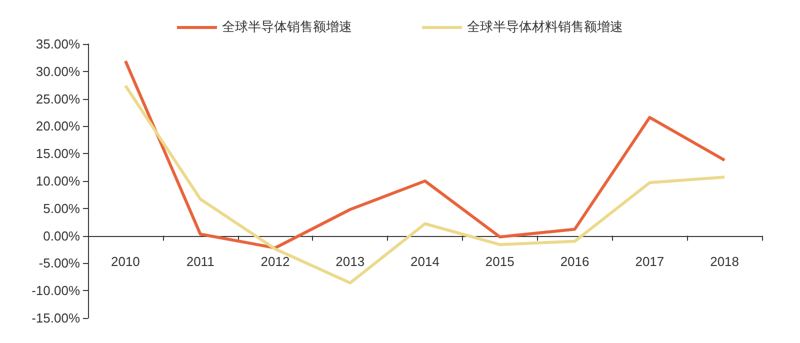 The width and height of the screenshot is (800, 343). I want to click on y-tick-label: 5.00%, so click(61, 208).